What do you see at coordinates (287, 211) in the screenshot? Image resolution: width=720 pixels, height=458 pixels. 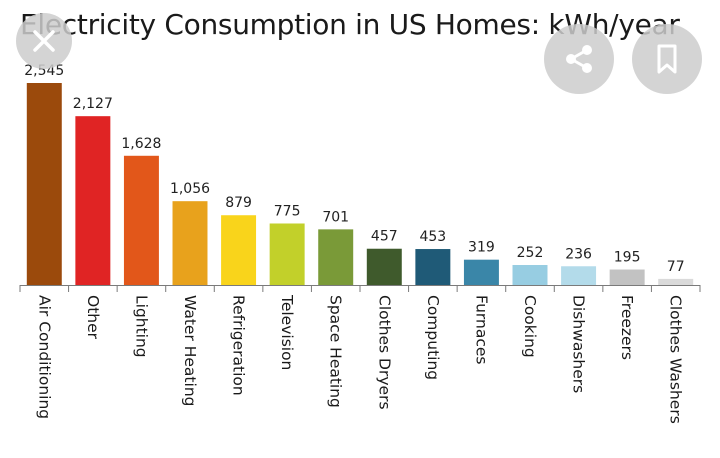 I see `data-label: 775` at bounding box center [287, 211].